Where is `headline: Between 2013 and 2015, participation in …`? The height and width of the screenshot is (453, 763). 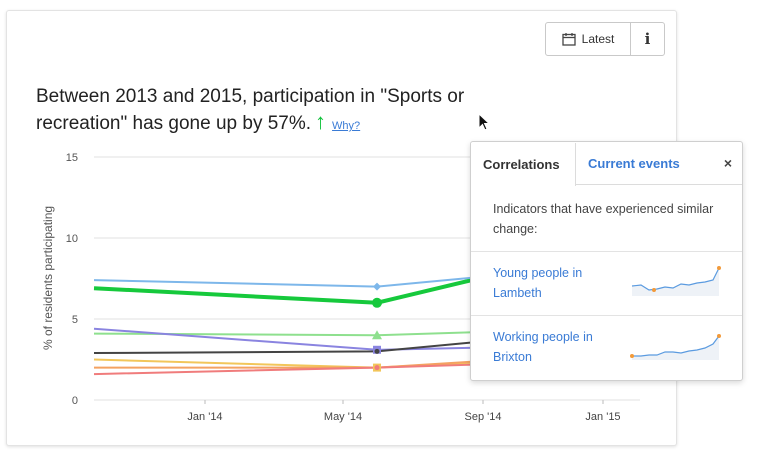
headline: Between 2013 and 2015, participation in … is located at coordinates (256, 111).